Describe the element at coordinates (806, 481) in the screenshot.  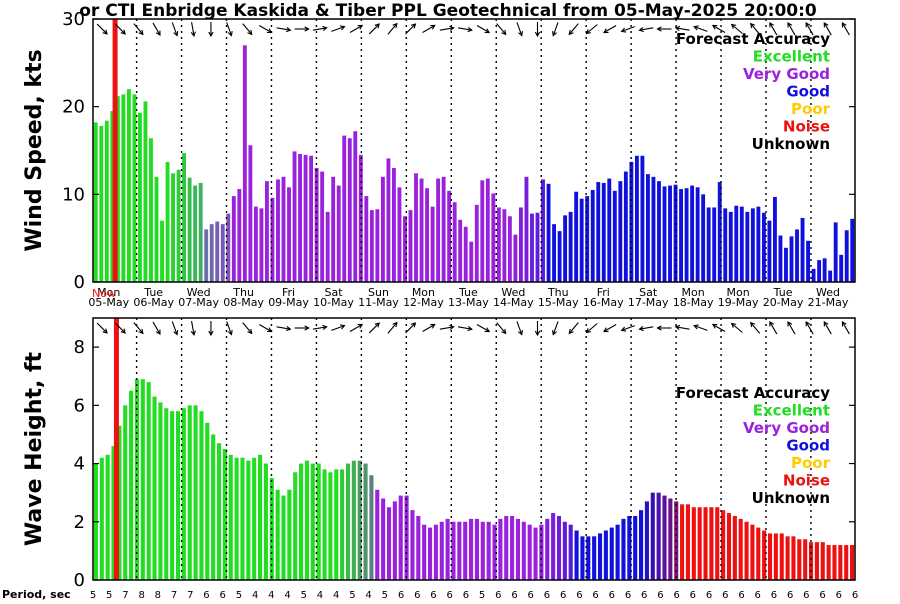
I see `wave-legend-entry-4: Noise` at that location.